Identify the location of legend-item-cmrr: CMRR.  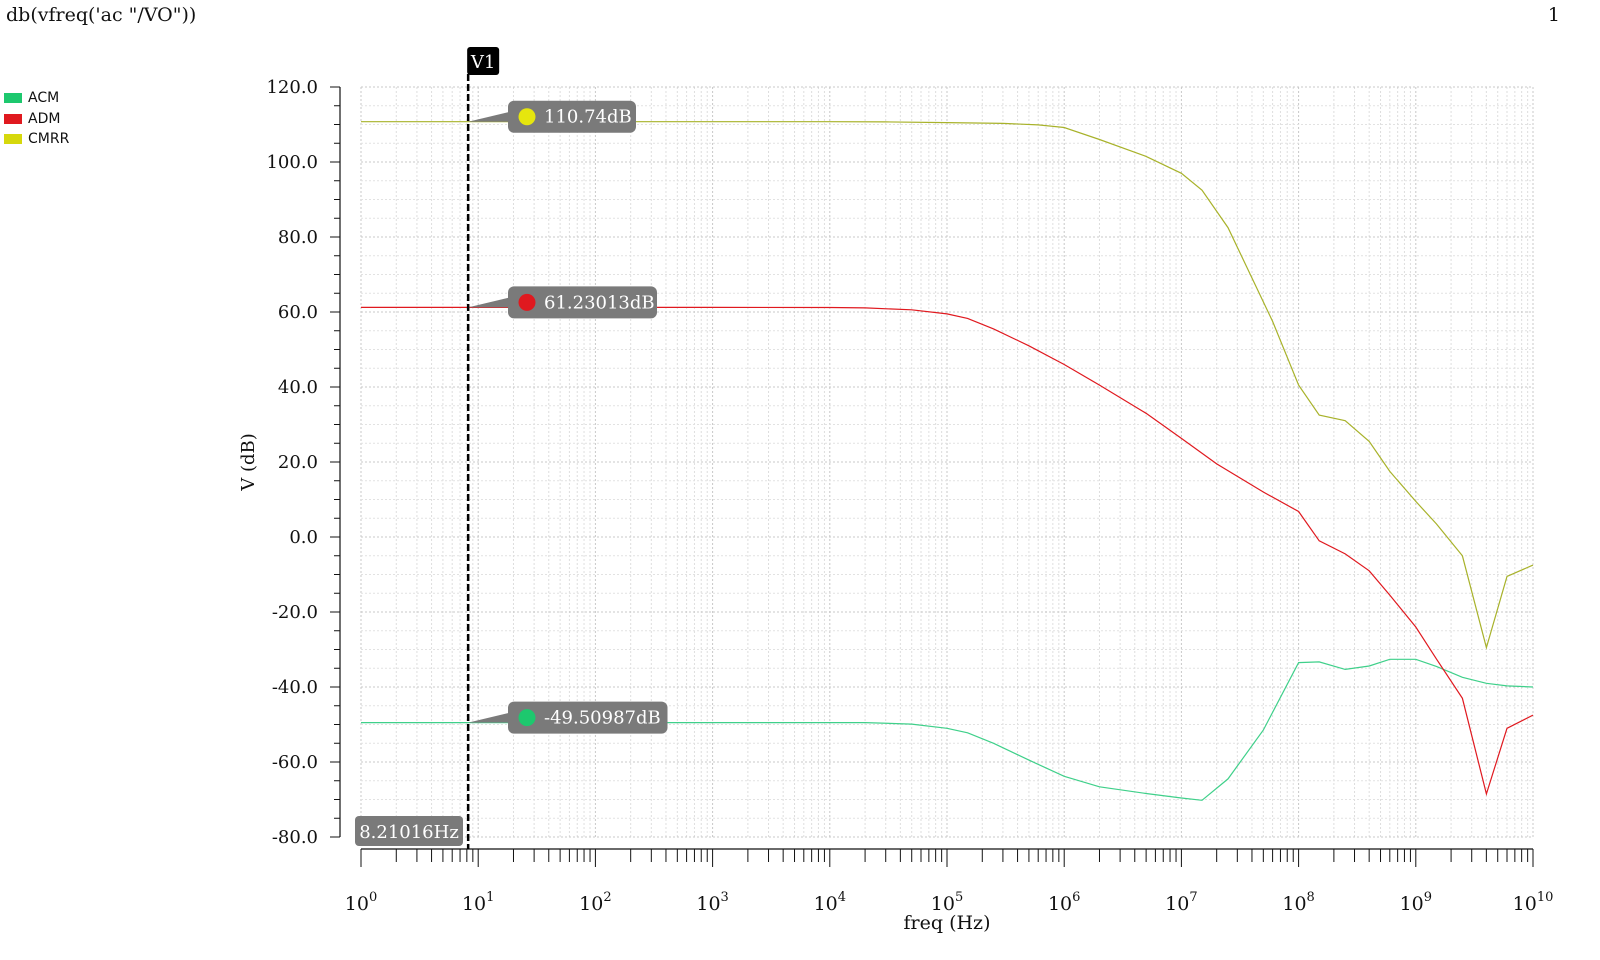
(36, 139).